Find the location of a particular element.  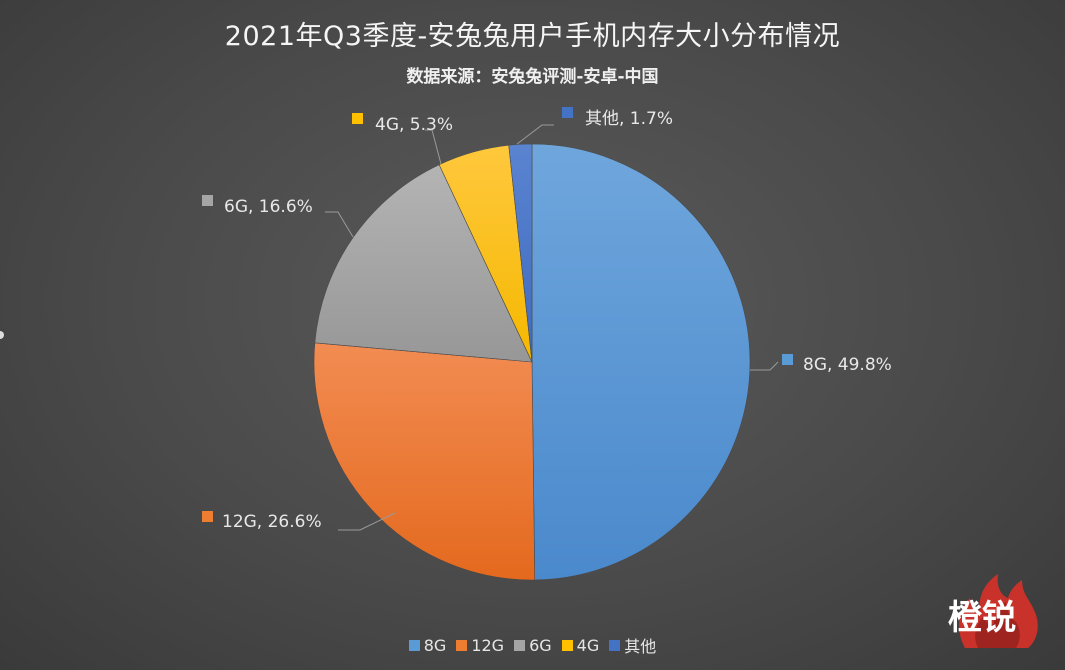

leader-line-8g is located at coordinates (764, 366).